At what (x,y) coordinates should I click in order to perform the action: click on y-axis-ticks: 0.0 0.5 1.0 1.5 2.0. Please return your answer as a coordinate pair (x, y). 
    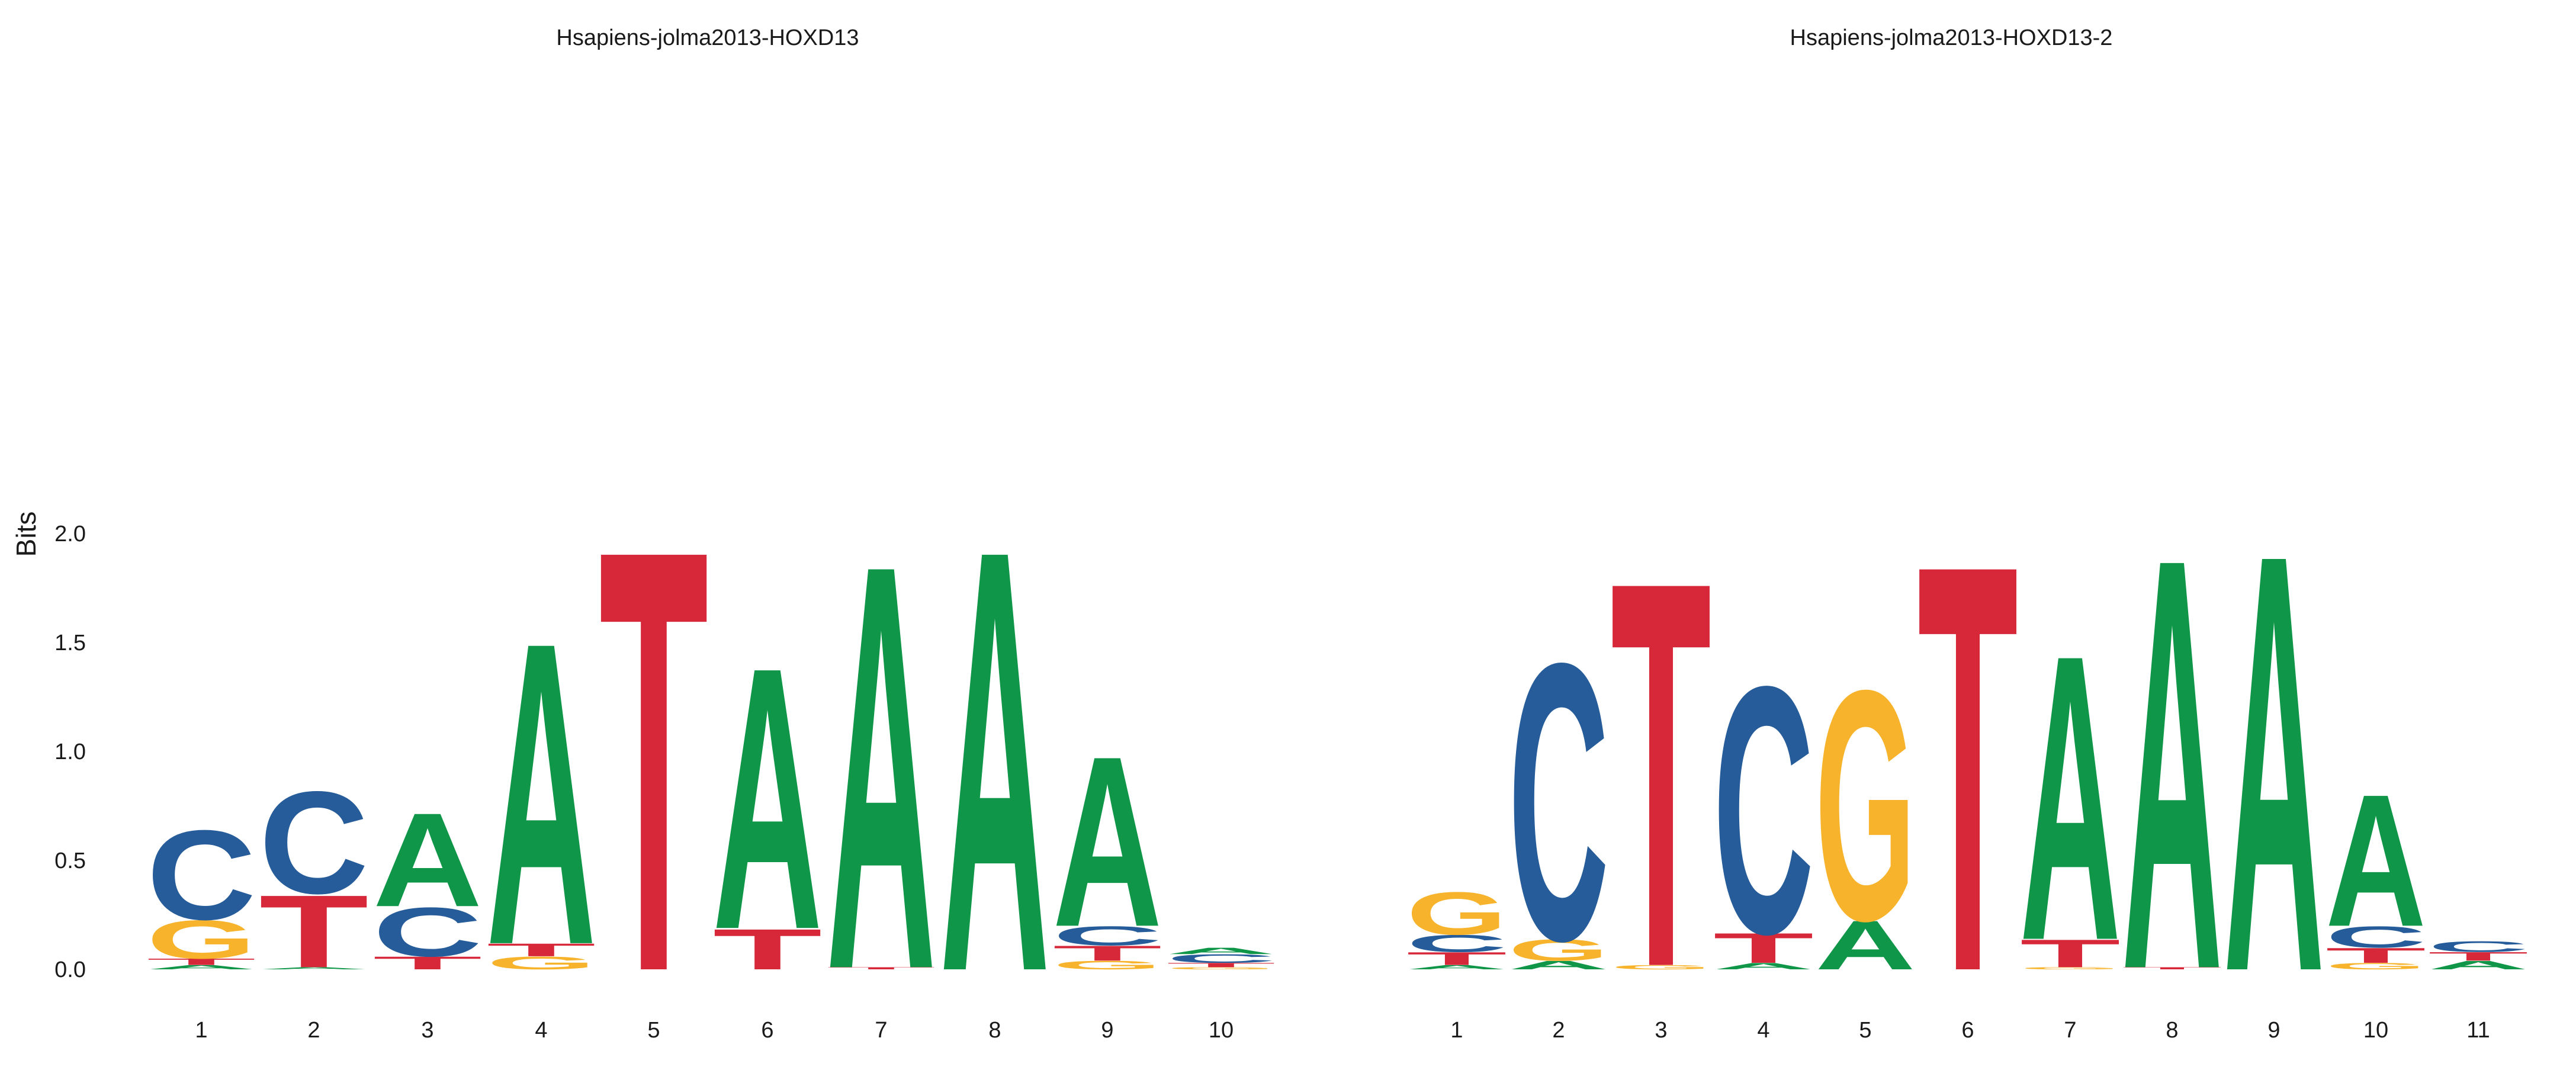
    Looking at the image, I should click on (70, 752).